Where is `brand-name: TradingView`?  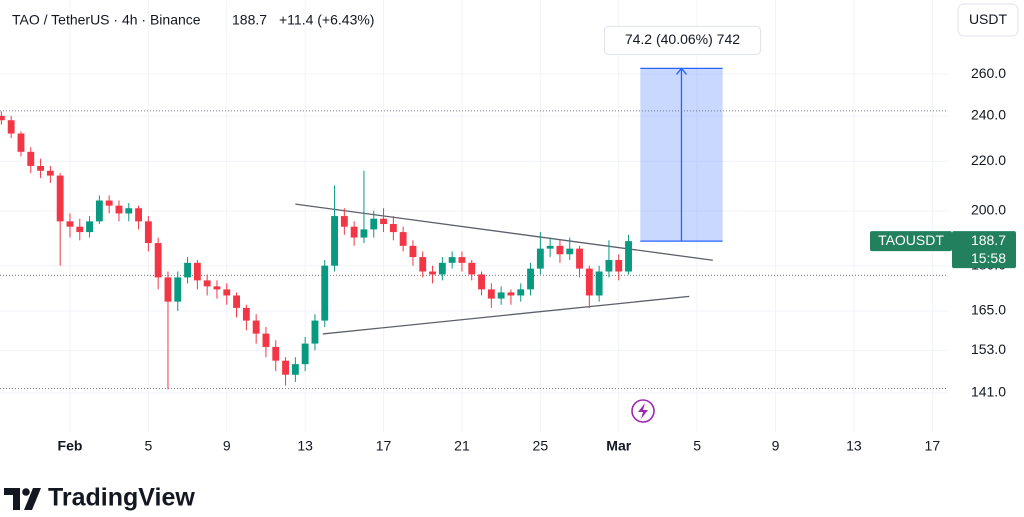
brand-name: TradingView is located at coordinates (121, 498).